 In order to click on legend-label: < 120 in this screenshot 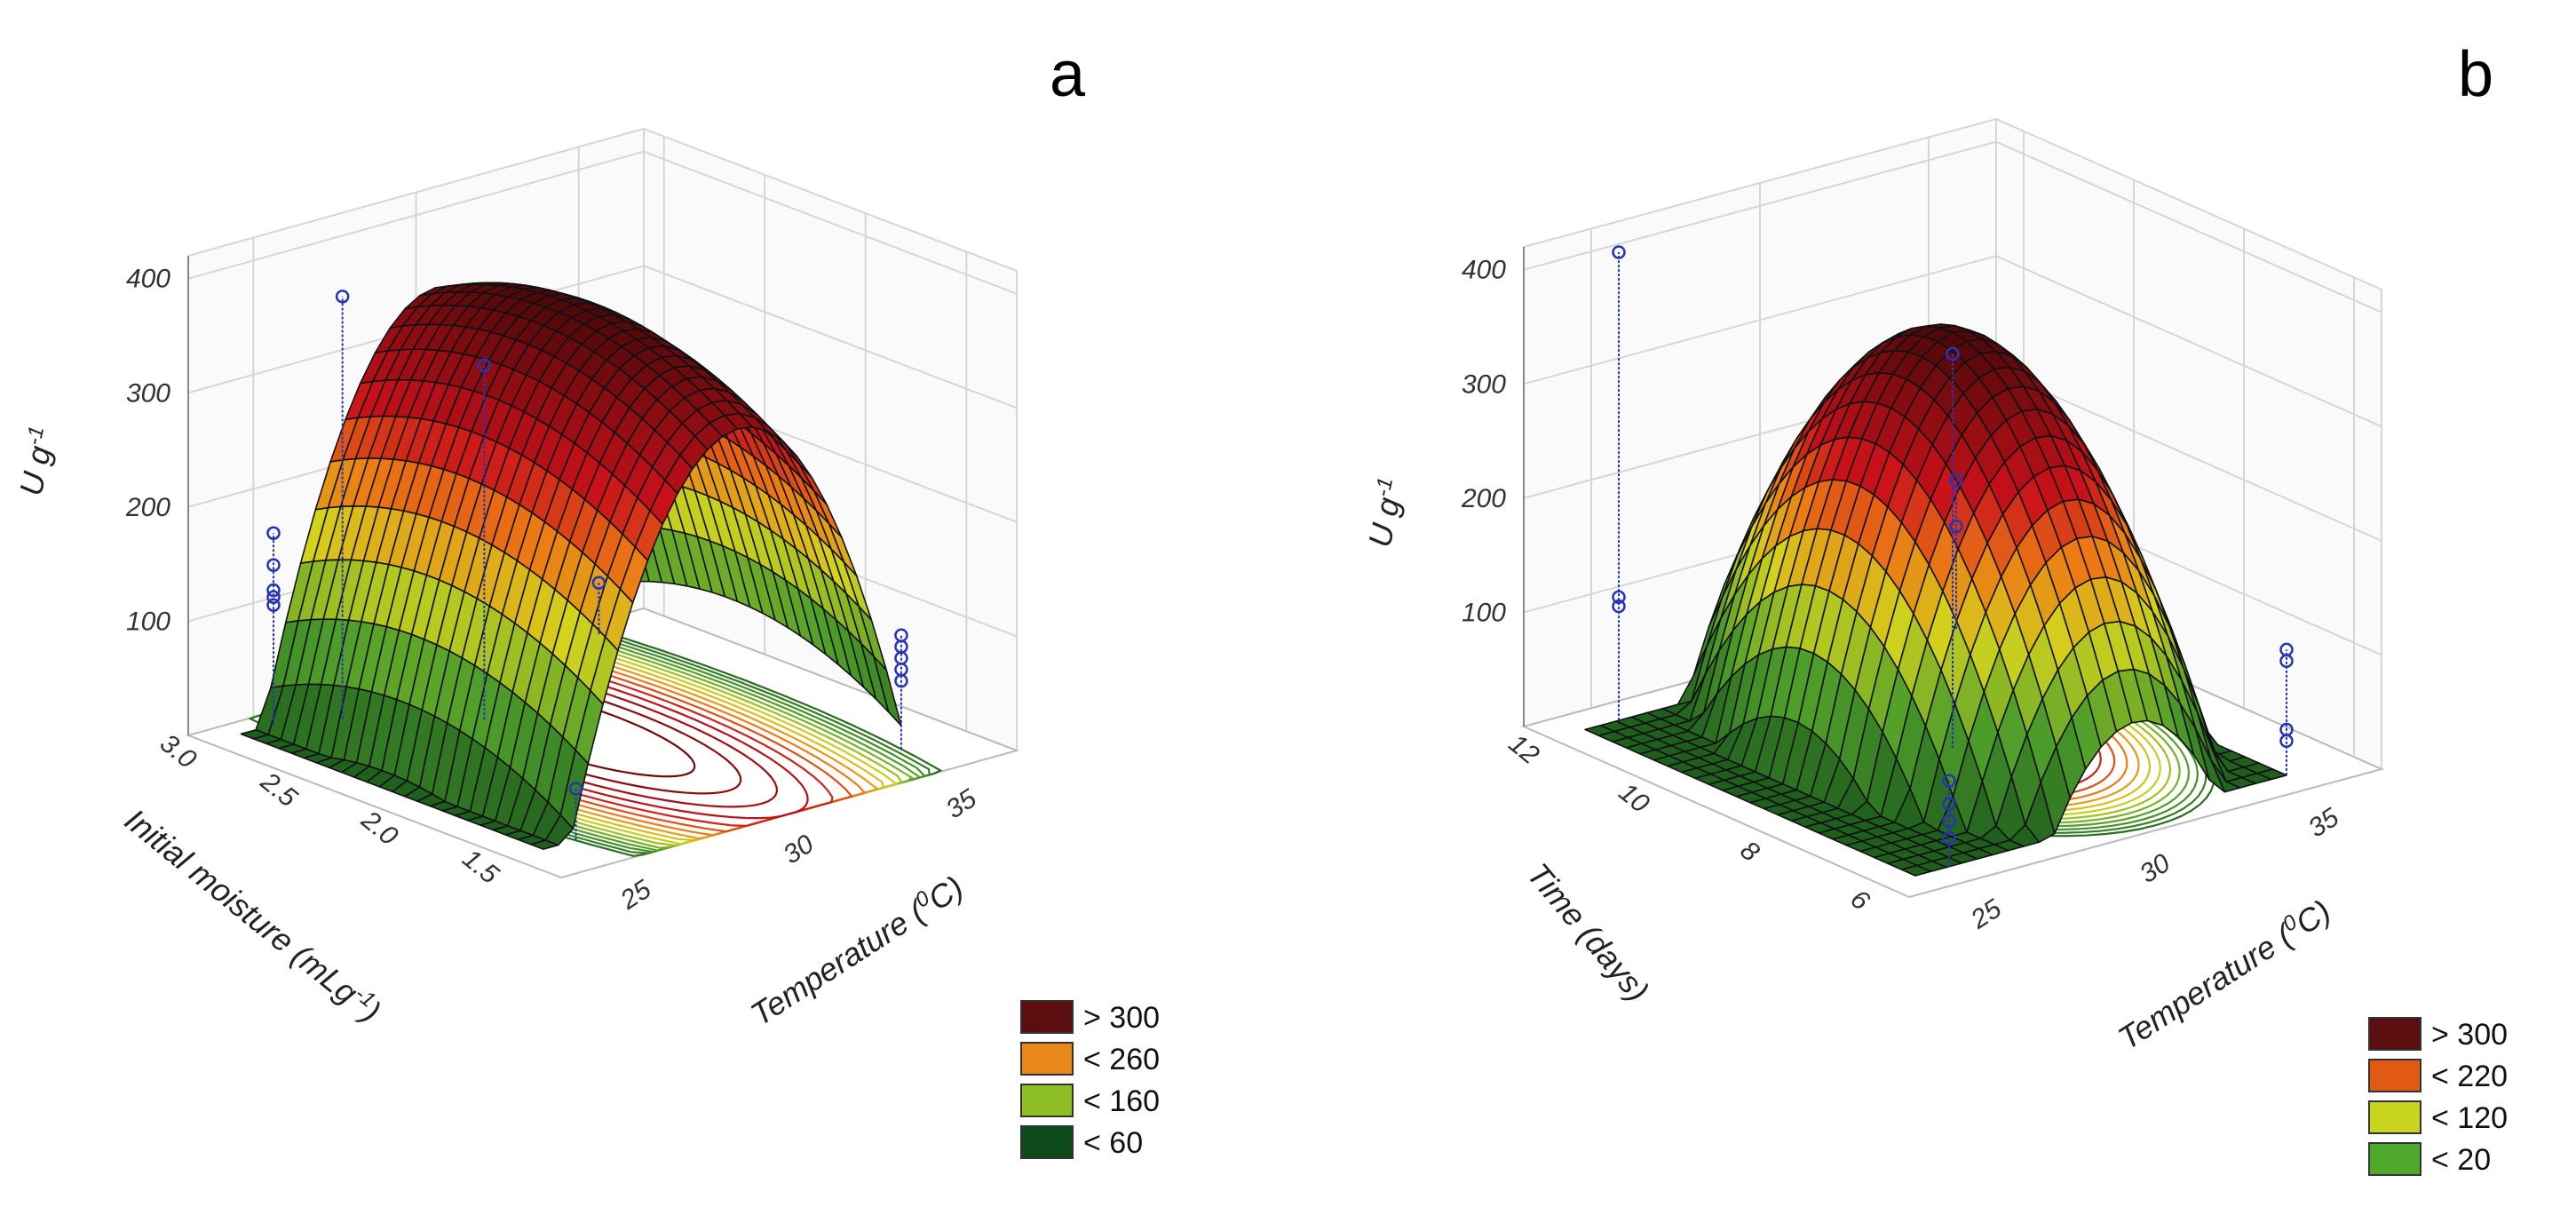, I will do `click(2470, 1118)`.